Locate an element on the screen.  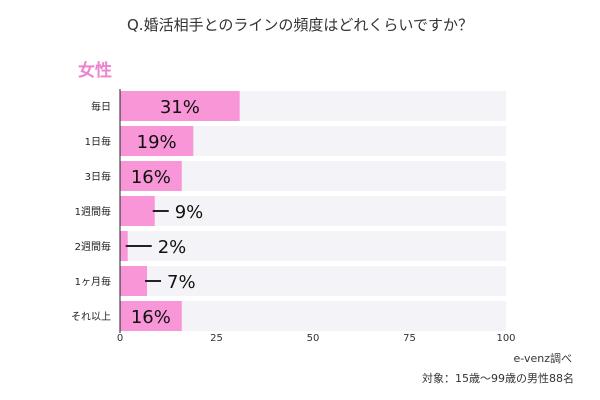
x-tick-label: 25 is located at coordinates (216, 338).